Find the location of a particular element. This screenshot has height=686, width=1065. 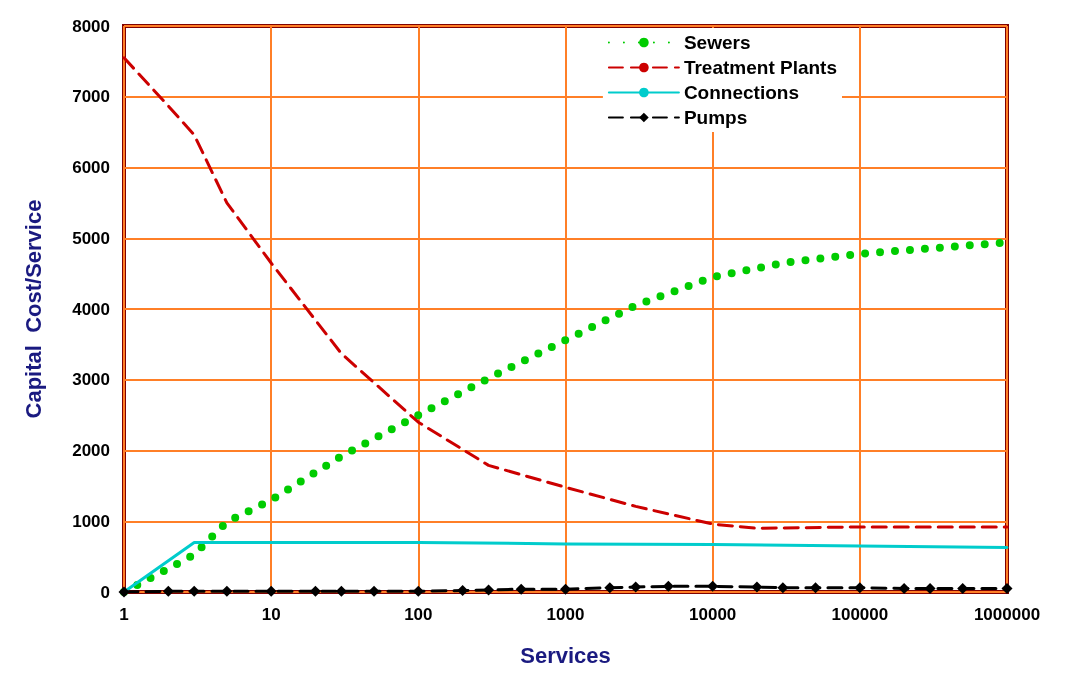

y-tick-label: 7000 is located at coordinates (91, 97).